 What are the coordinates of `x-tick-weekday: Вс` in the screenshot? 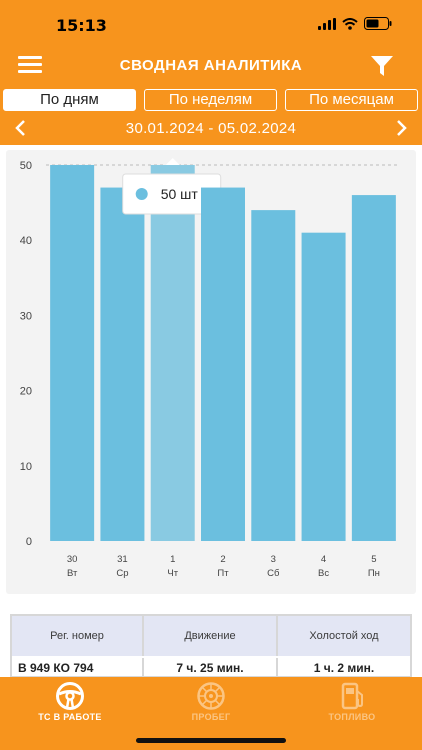 It's located at (323, 573).